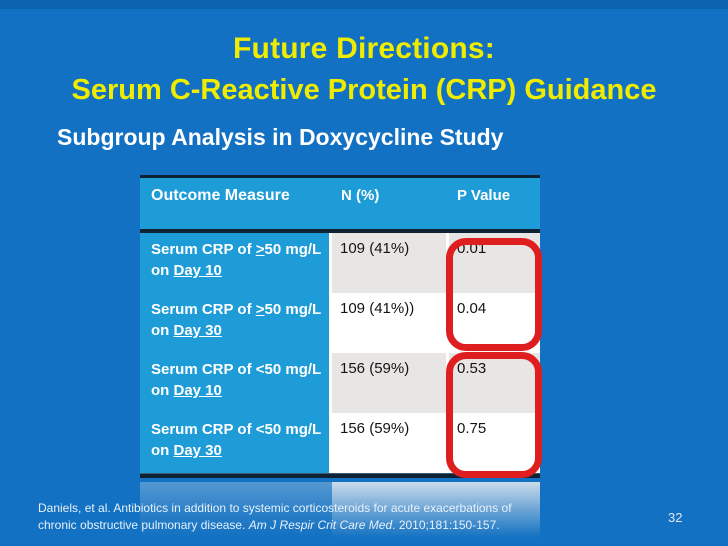 The height and width of the screenshot is (546, 728). What do you see at coordinates (364, 48) in the screenshot?
I see `slide-title-line1: Future Directions:` at bounding box center [364, 48].